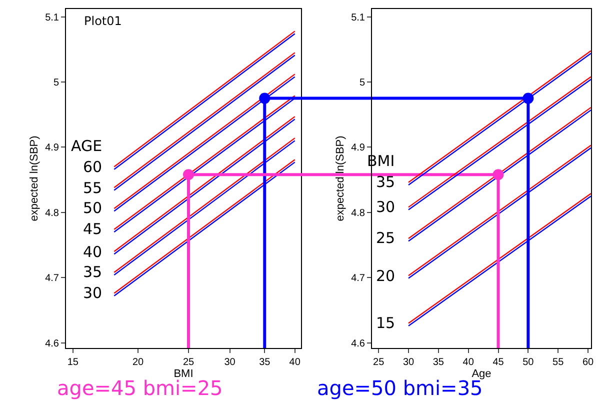 Image resolution: width=601 pixels, height=405 pixels. Describe the element at coordinates (92, 208) in the screenshot. I see `series-label: 50` at that location.